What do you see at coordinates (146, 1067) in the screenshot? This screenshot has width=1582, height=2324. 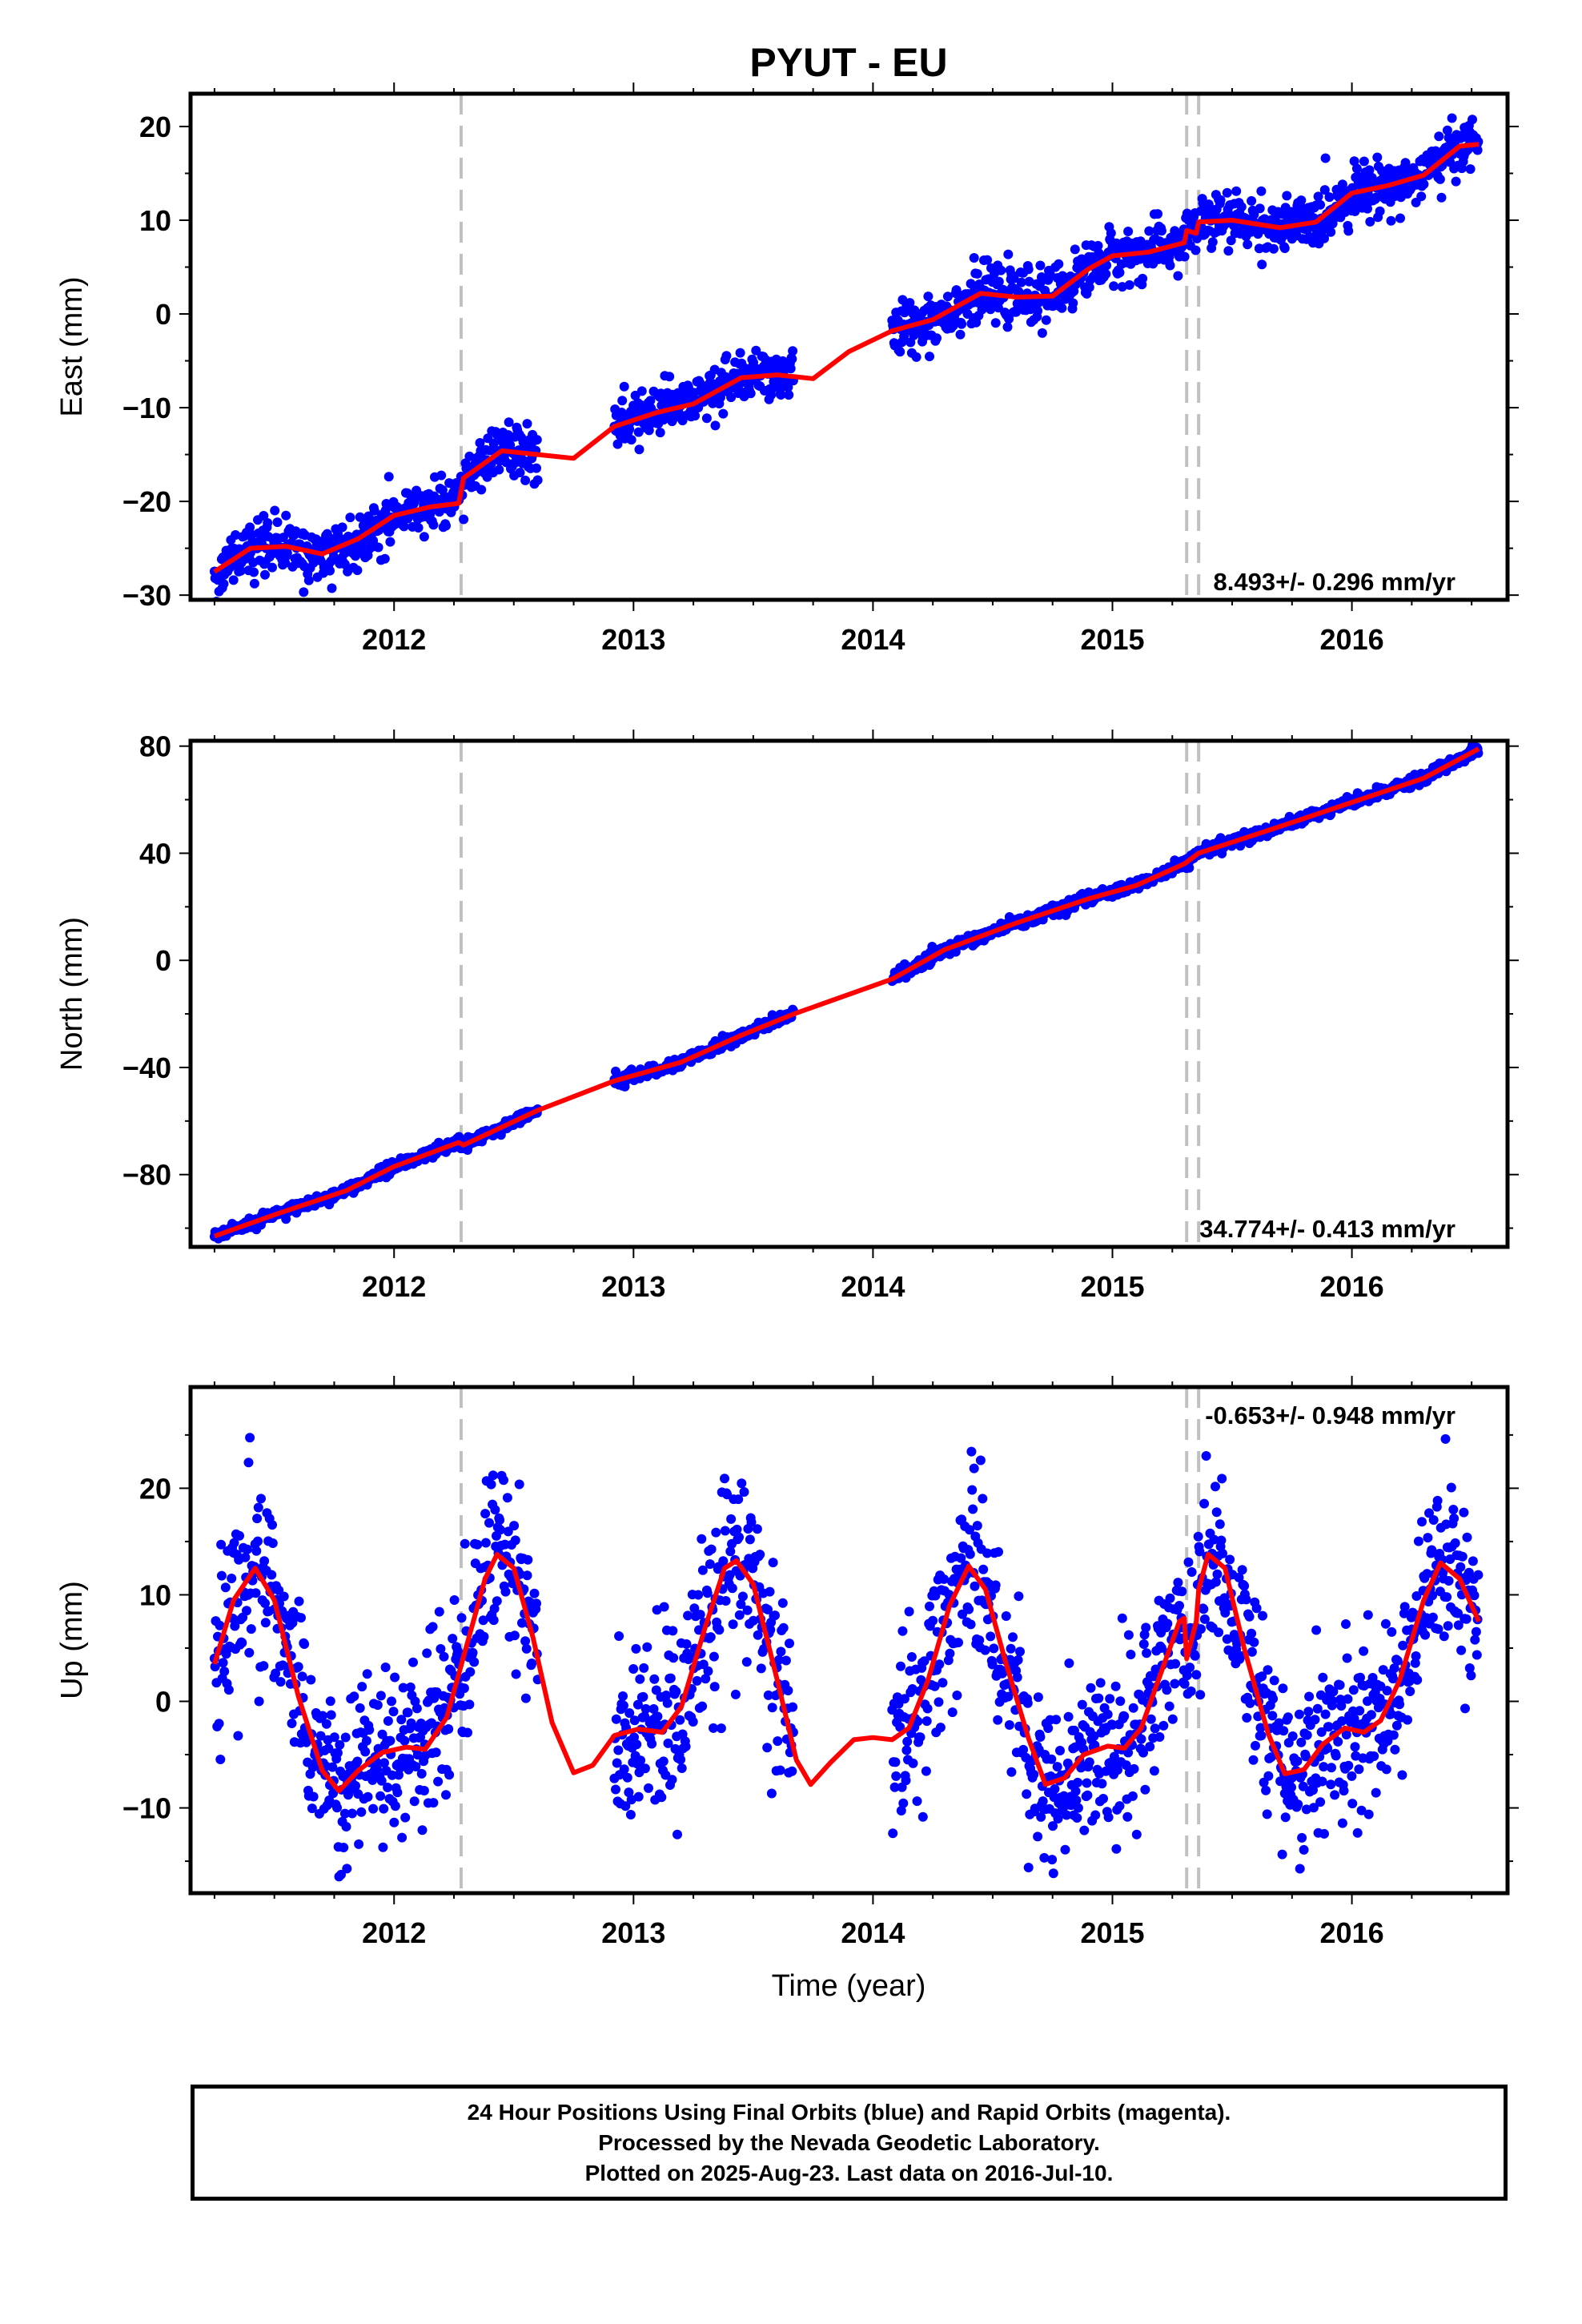 I see `north-y-tick-label: −40` at bounding box center [146, 1067].